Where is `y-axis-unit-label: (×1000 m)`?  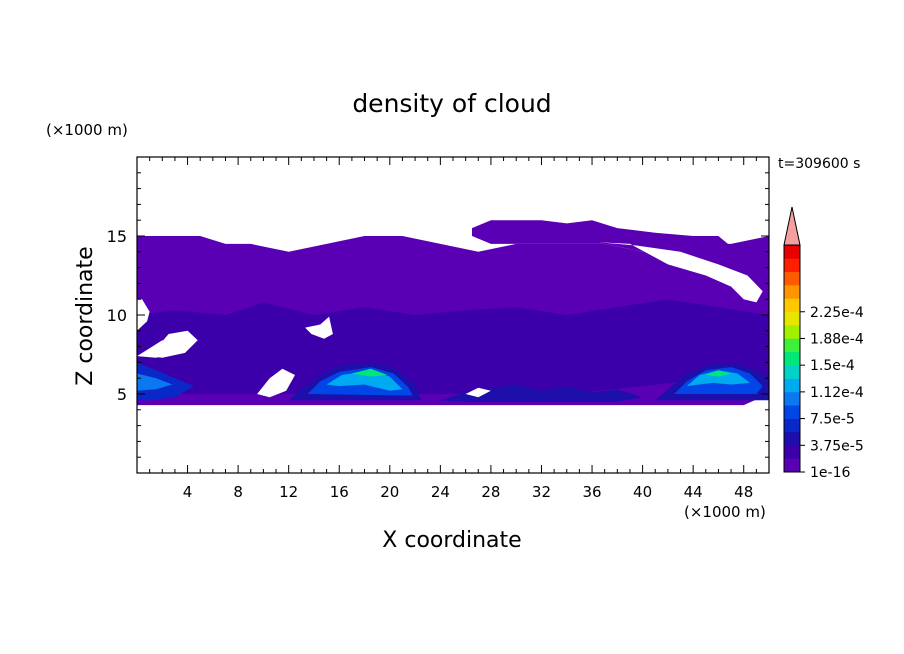
y-axis-unit-label: (×1000 m) is located at coordinates (87, 130).